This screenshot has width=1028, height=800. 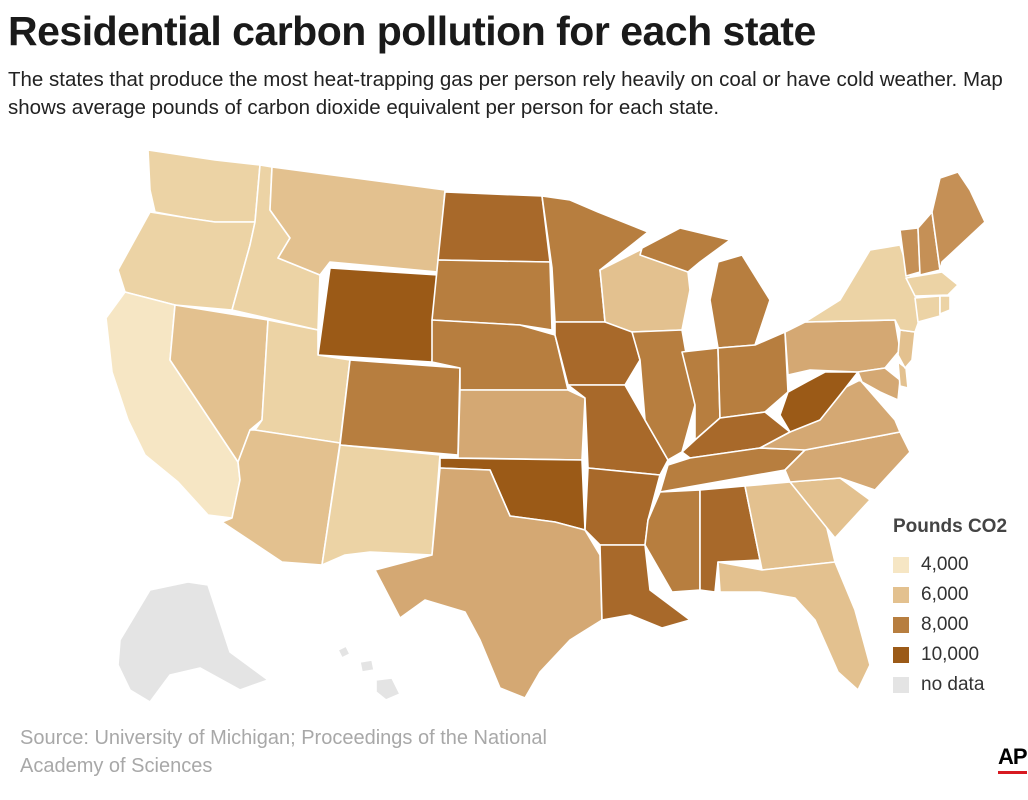 I want to click on state-colorado, so click(x=400, y=407).